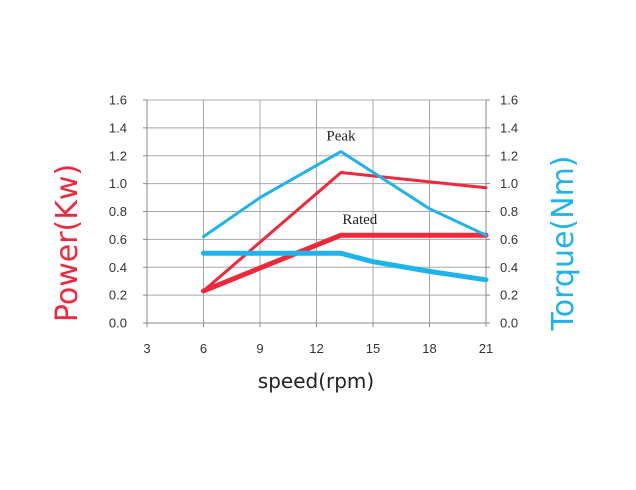 This screenshot has height=490, width=636. I want to click on right-y-axis-label: Torque(Nm), so click(563, 244).